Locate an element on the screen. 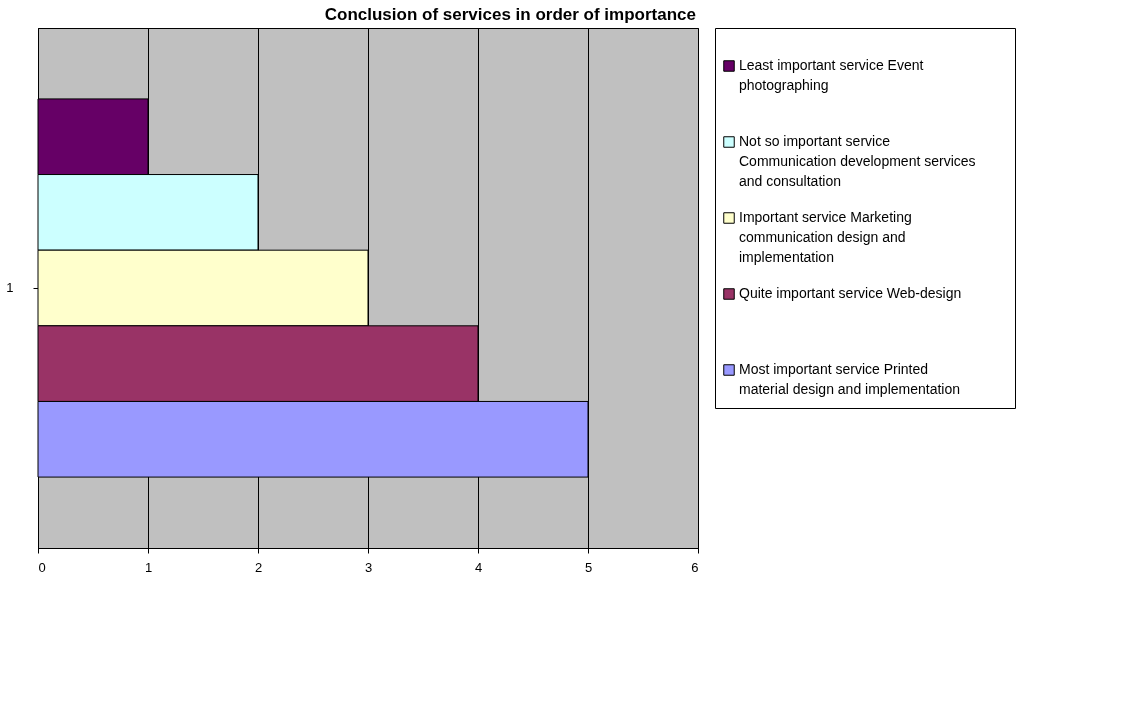  x-tick-label: 3 is located at coordinates (368, 567).